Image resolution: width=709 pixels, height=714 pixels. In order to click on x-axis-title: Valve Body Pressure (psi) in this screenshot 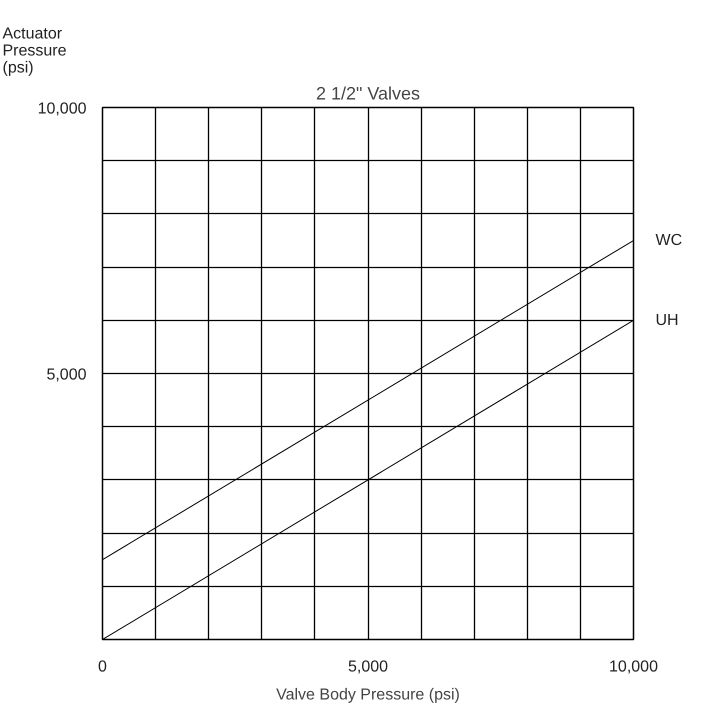, I will do `click(368, 695)`.